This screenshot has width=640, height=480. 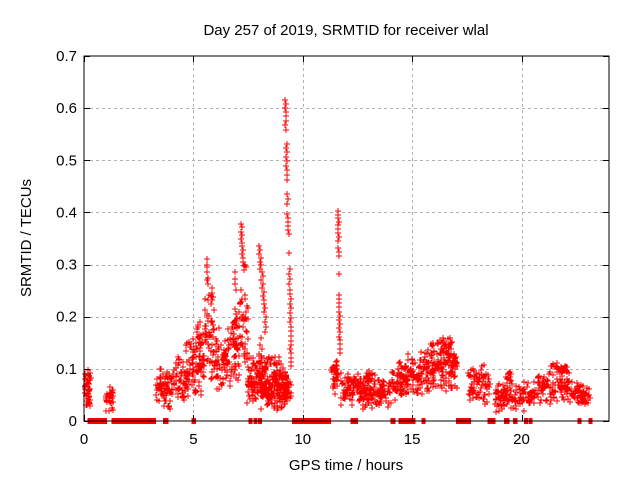 What do you see at coordinates (412, 439) in the screenshot?
I see `x-tick-label: 15` at bounding box center [412, 439].